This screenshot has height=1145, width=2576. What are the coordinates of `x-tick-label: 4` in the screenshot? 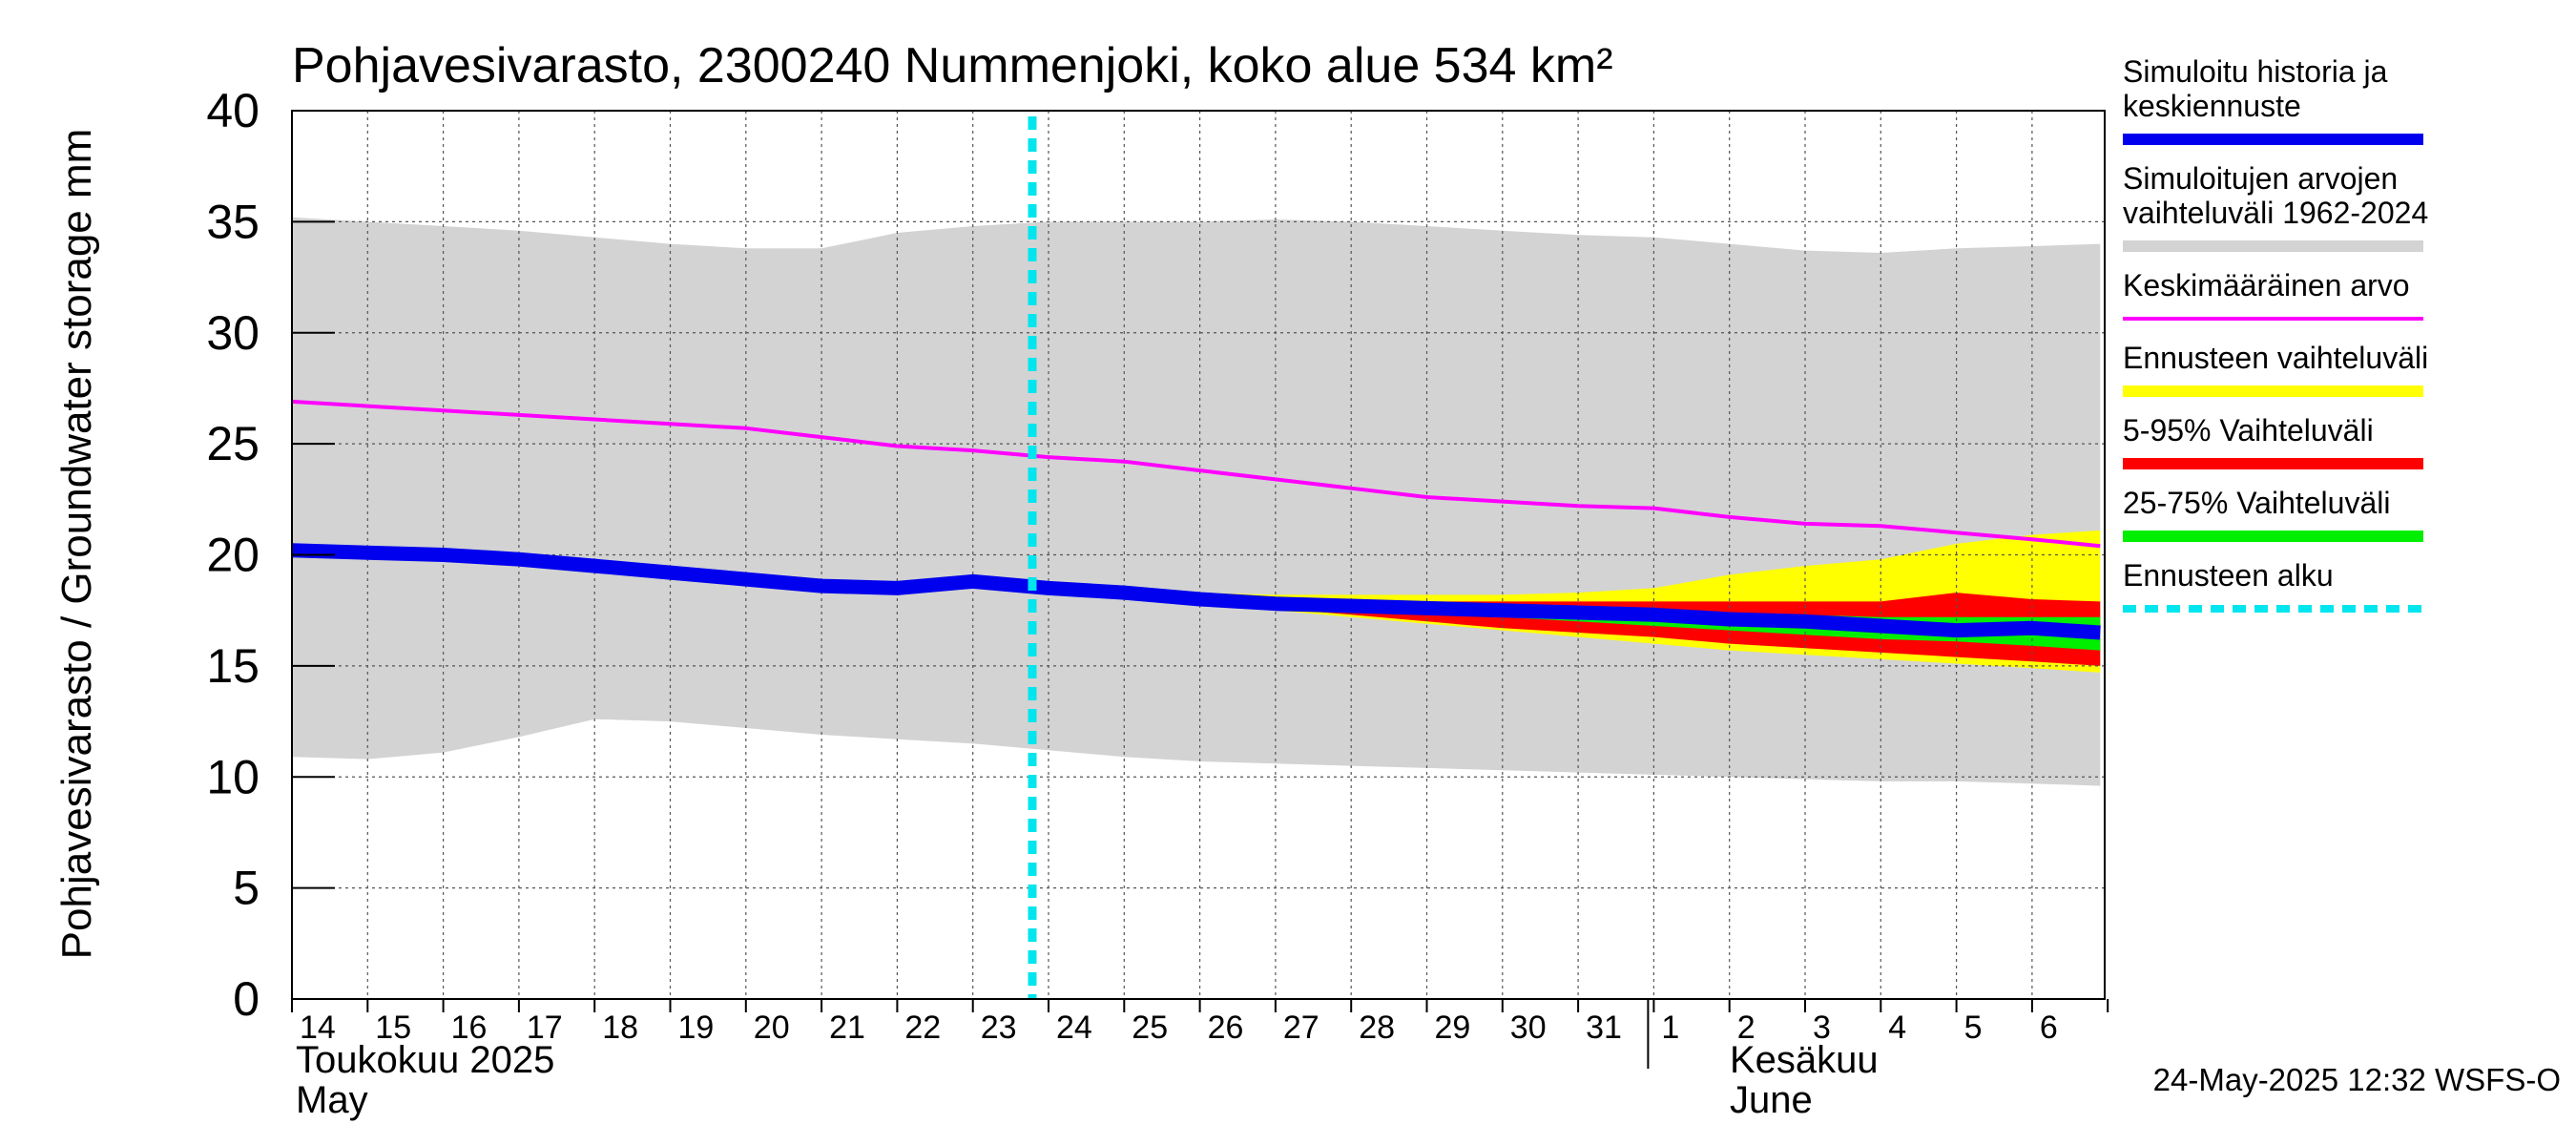 It's located at (1897, 1028).